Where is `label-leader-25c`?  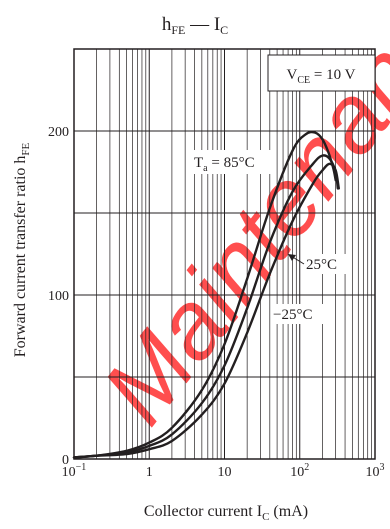
label-leader-25c is located at coordinates (297, 260).